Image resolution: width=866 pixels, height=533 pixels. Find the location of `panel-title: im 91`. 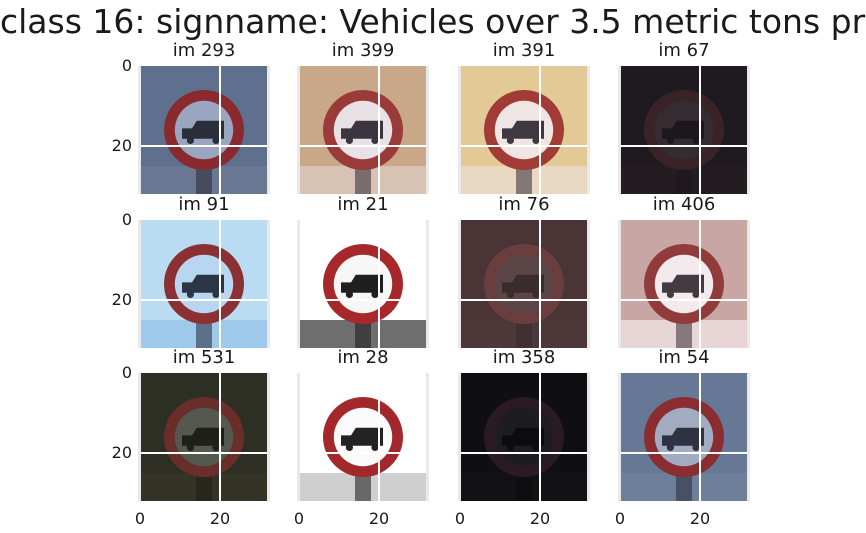

panel-title: im 91 is located at coordinates (204, 204).